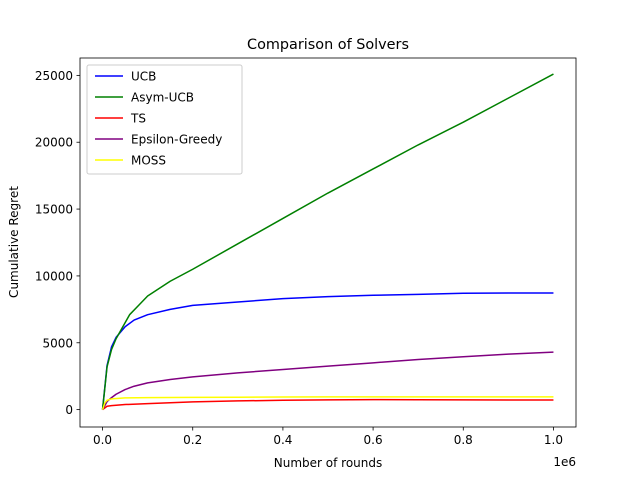 The image size is (640, 480). I want to click on x-axis-label: Number of rounds, so click(328, 463).